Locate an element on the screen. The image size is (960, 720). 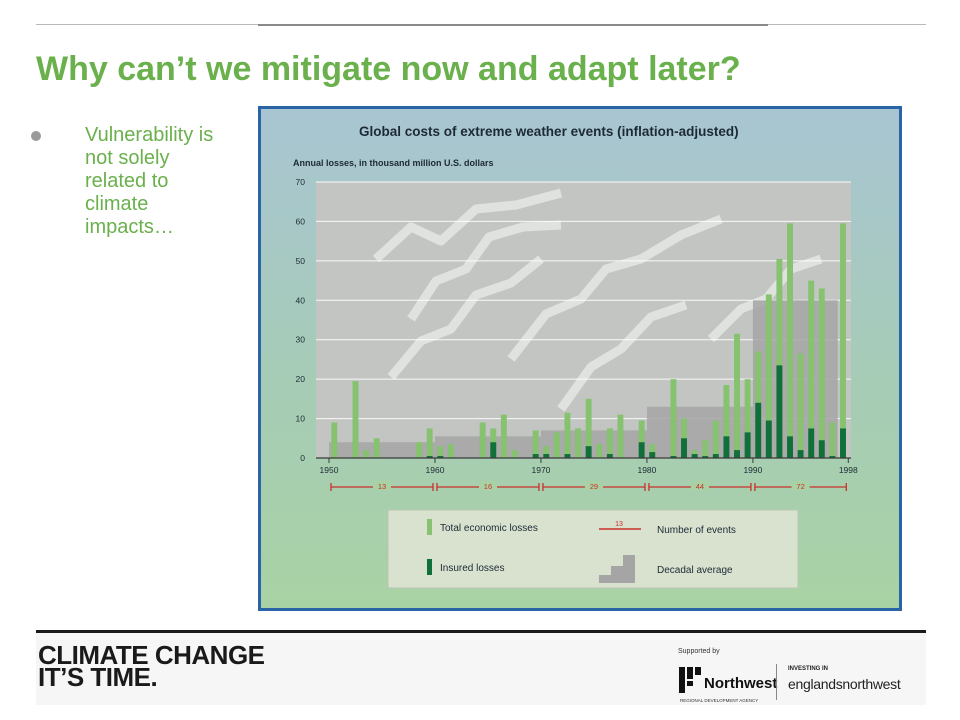
top-rule-accent is located at coordinates (513, 25).